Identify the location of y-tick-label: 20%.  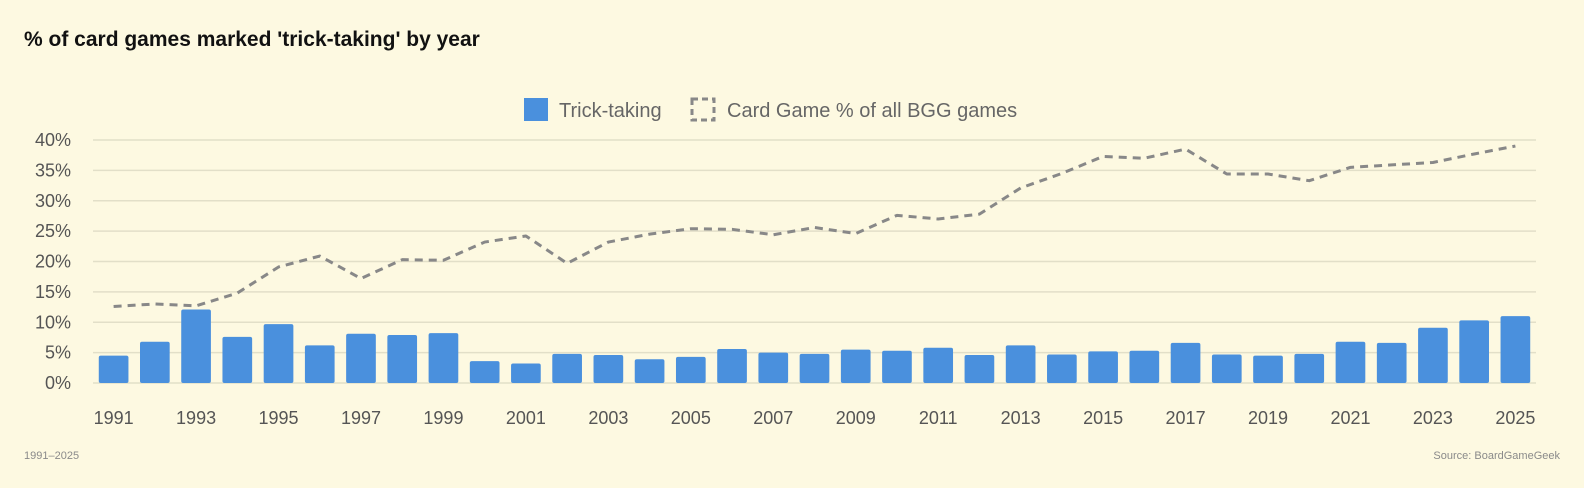
(53, 262).